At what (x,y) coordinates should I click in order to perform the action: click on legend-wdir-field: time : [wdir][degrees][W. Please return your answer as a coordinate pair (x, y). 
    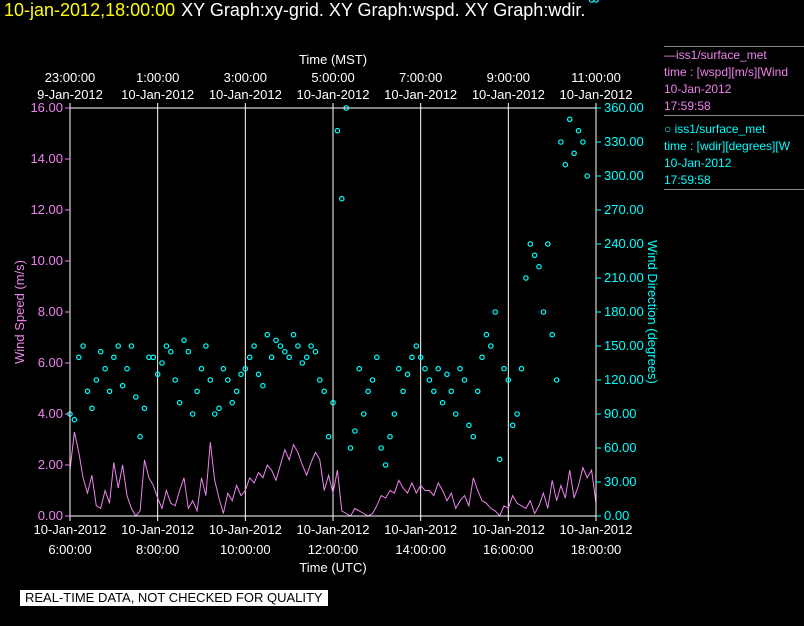
    Looking at the image, I should click on (727, 146).